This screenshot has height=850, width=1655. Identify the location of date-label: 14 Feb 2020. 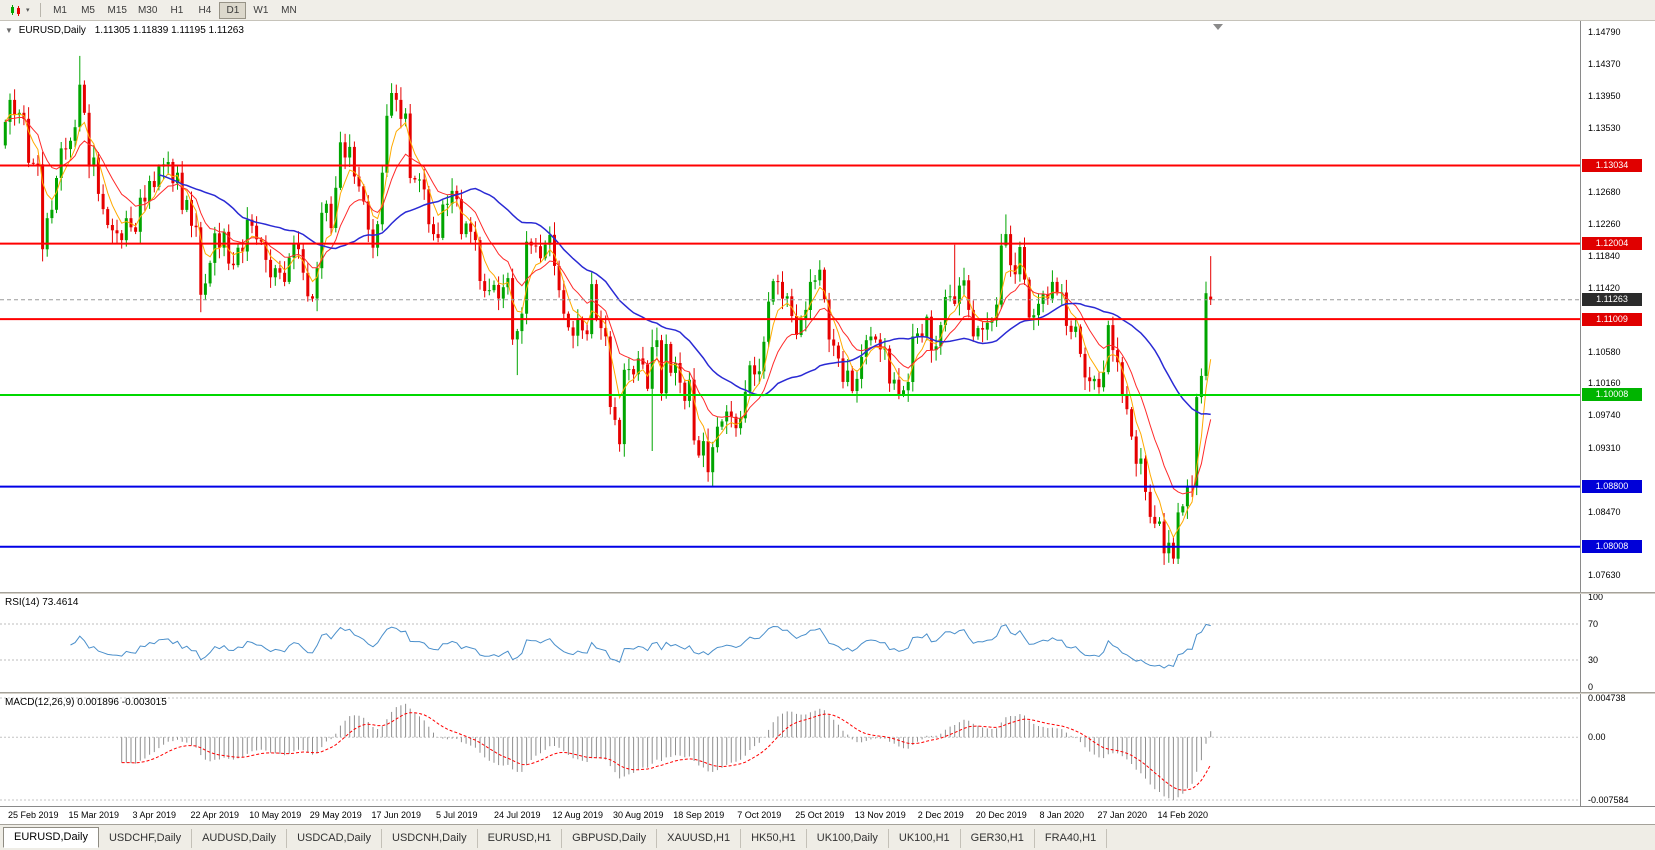
(1183, 815).